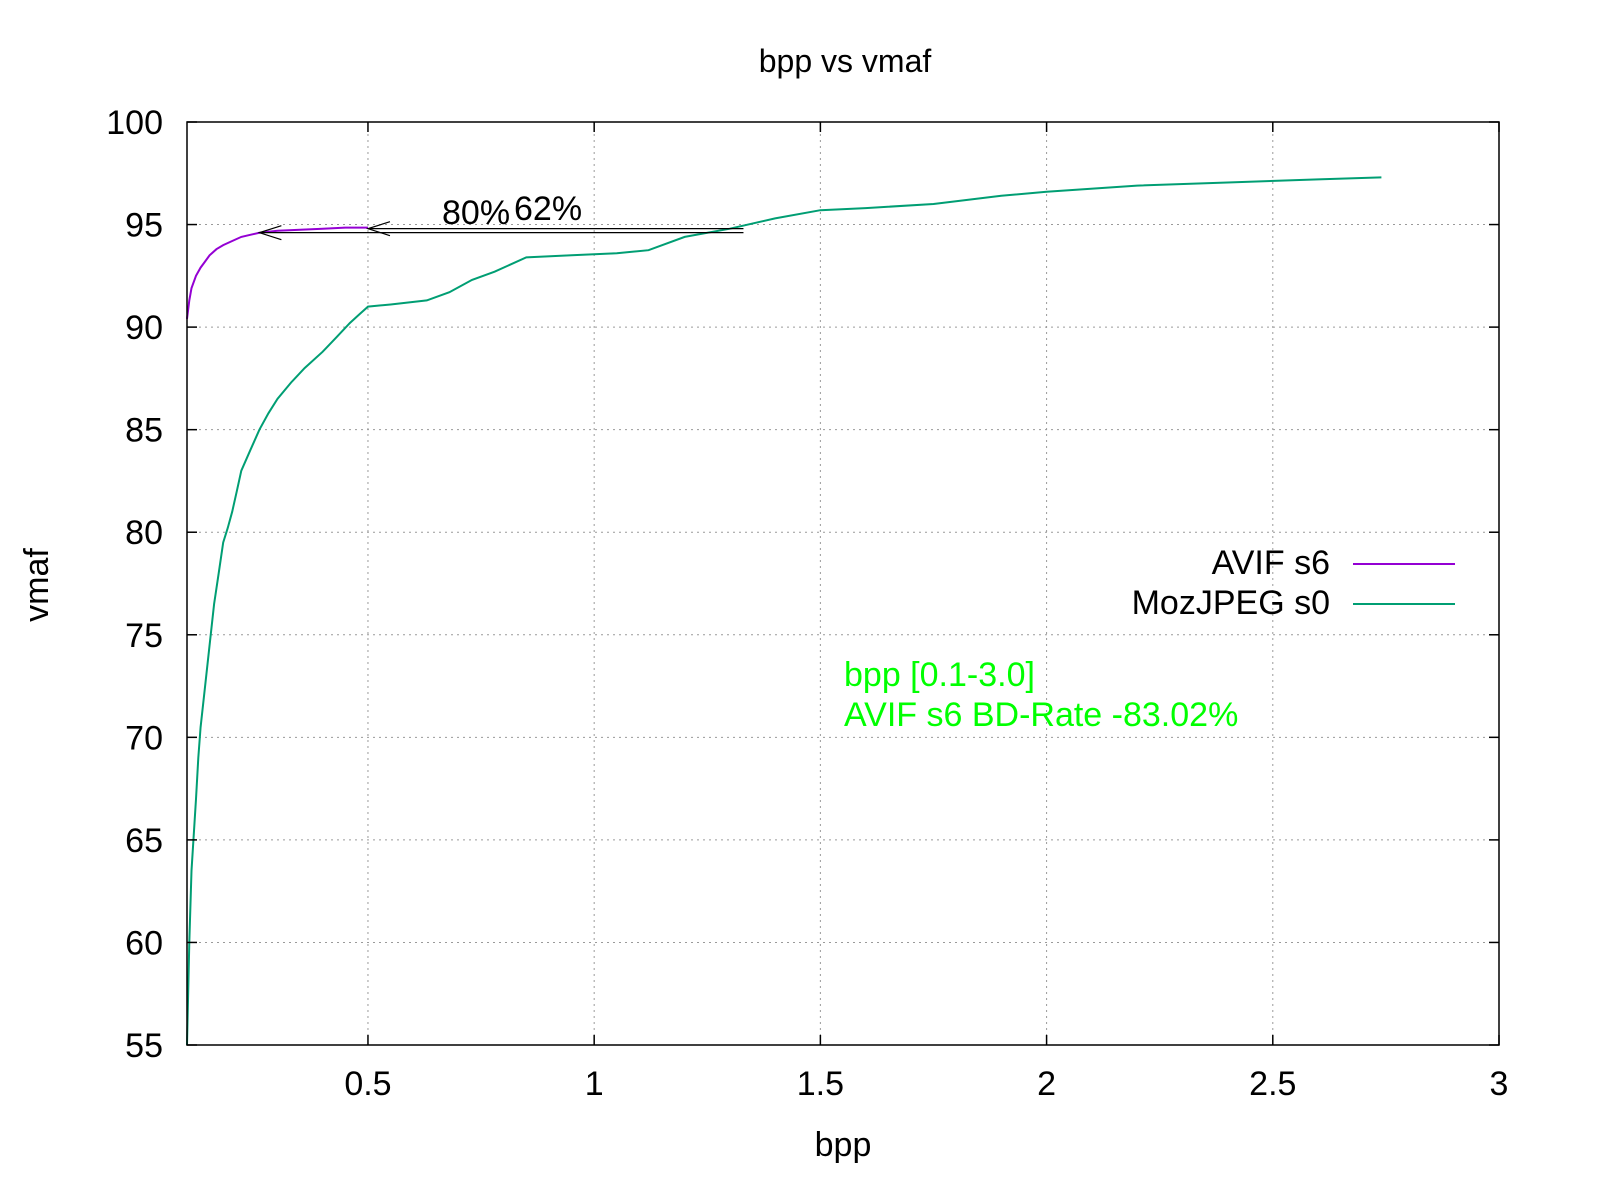 This screenshot has height=1200, width=1600. Describe the element at coordinates (476, 213) in the screenshot. I see `arrow-label-80: 80%` at that location.